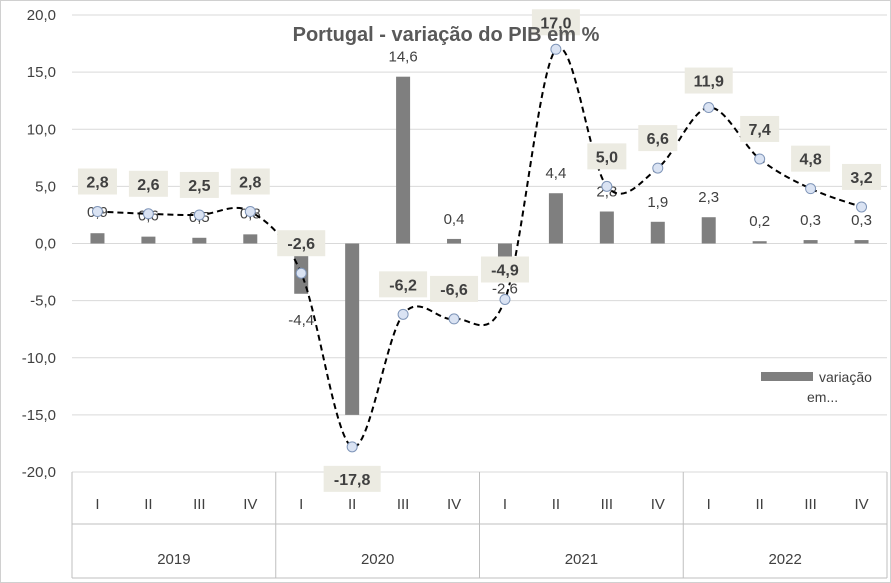 This screenshot has height=583, width=891. I want to click on line-value-label: -6,6, so click(454, 290).